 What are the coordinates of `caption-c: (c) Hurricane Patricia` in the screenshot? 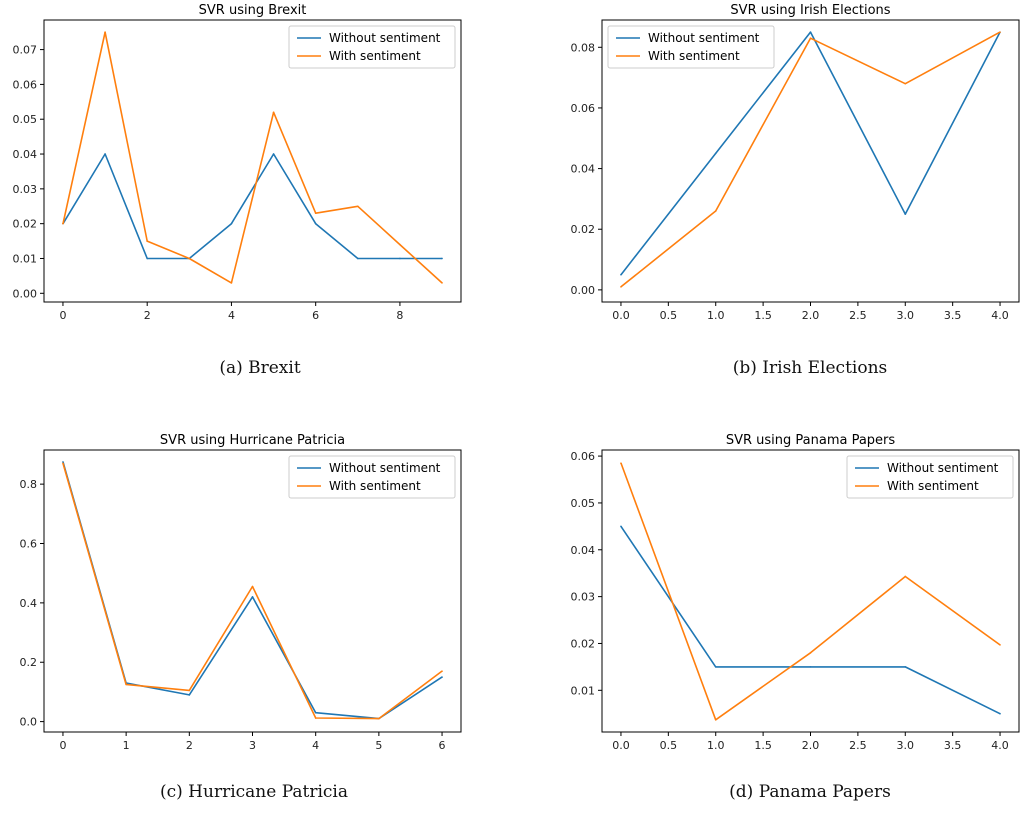 It's located at (254, 792).